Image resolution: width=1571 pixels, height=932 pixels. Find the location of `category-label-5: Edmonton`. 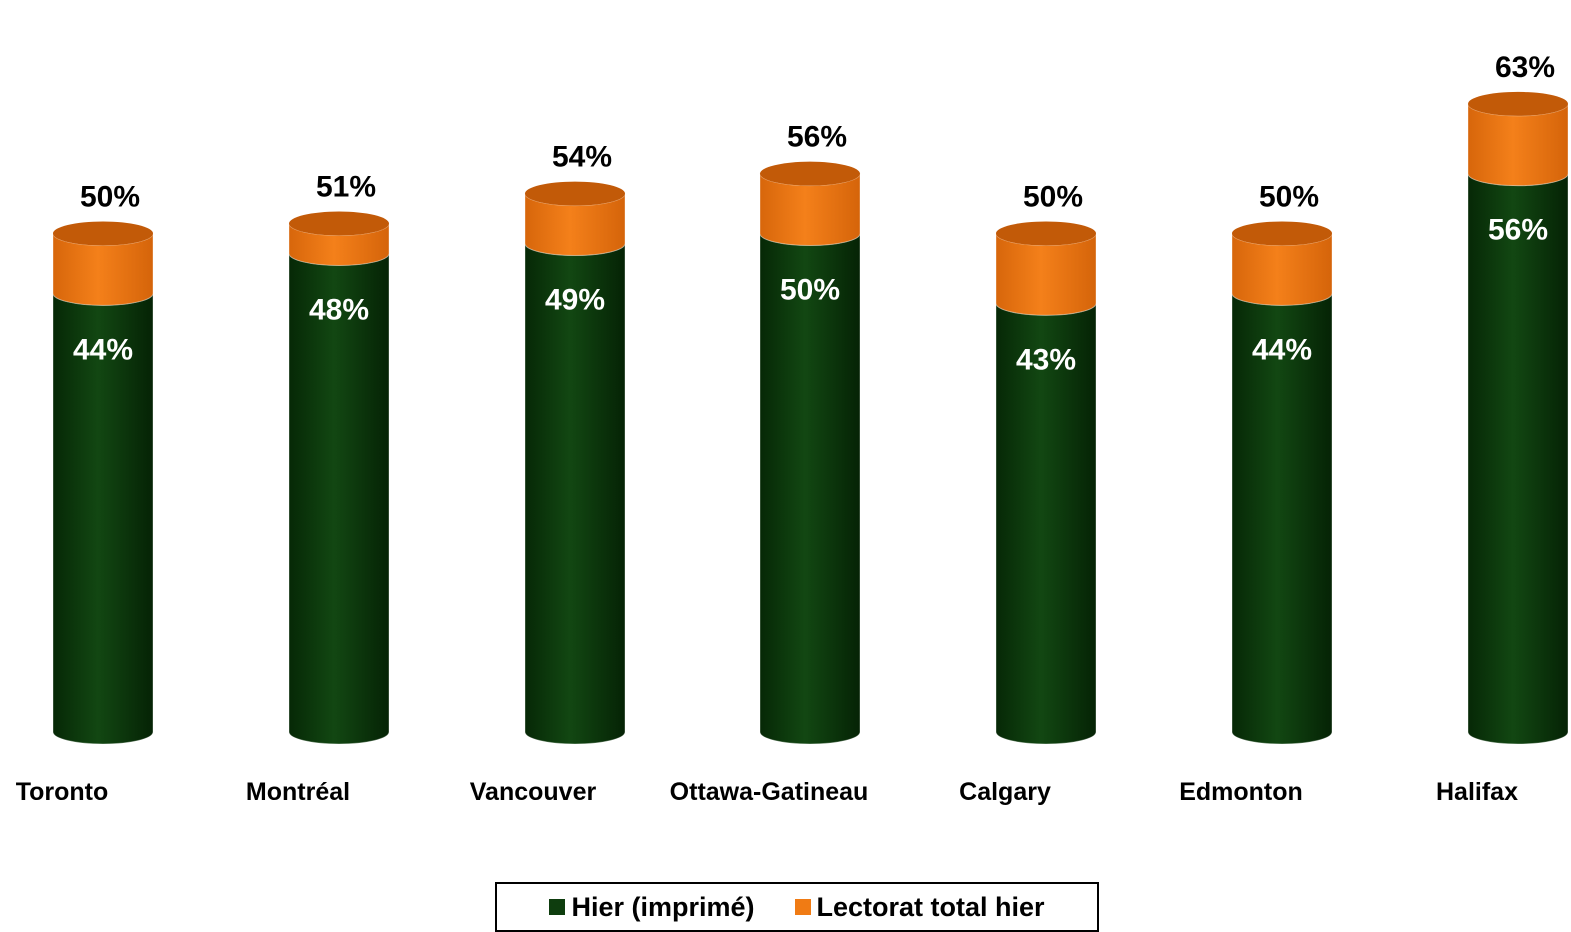

category-label-5: Edmonton is located at coordinates (1241, 792).